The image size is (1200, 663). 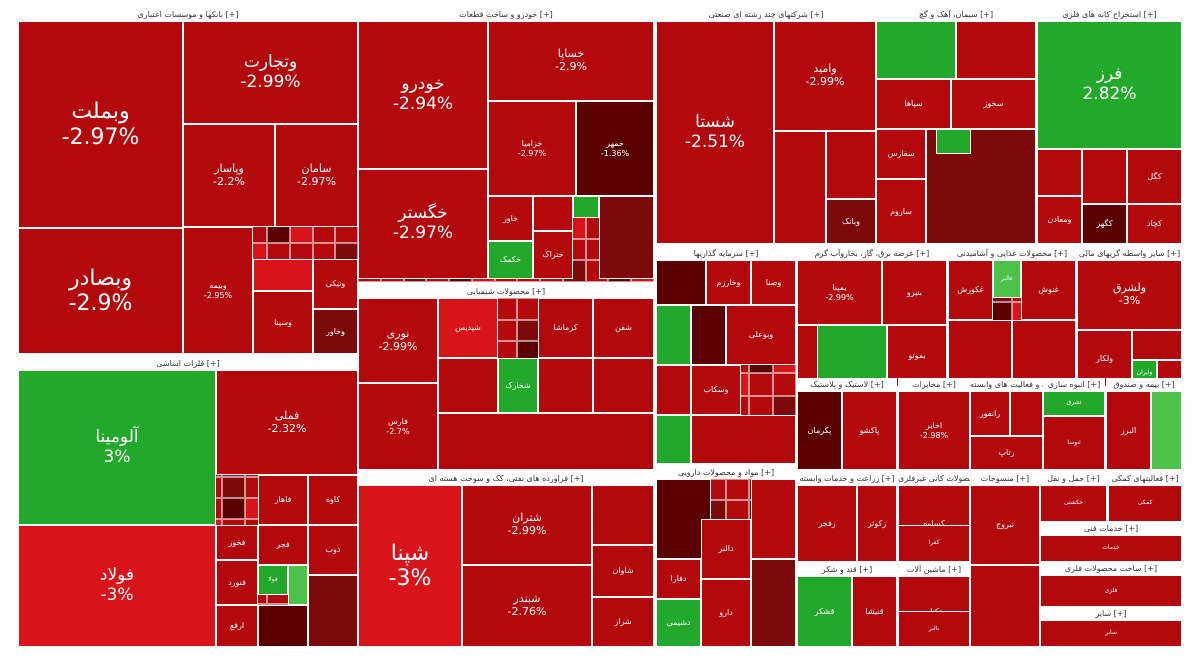 I want to click on stock-tile: شفن, so click(x=623, y=328).